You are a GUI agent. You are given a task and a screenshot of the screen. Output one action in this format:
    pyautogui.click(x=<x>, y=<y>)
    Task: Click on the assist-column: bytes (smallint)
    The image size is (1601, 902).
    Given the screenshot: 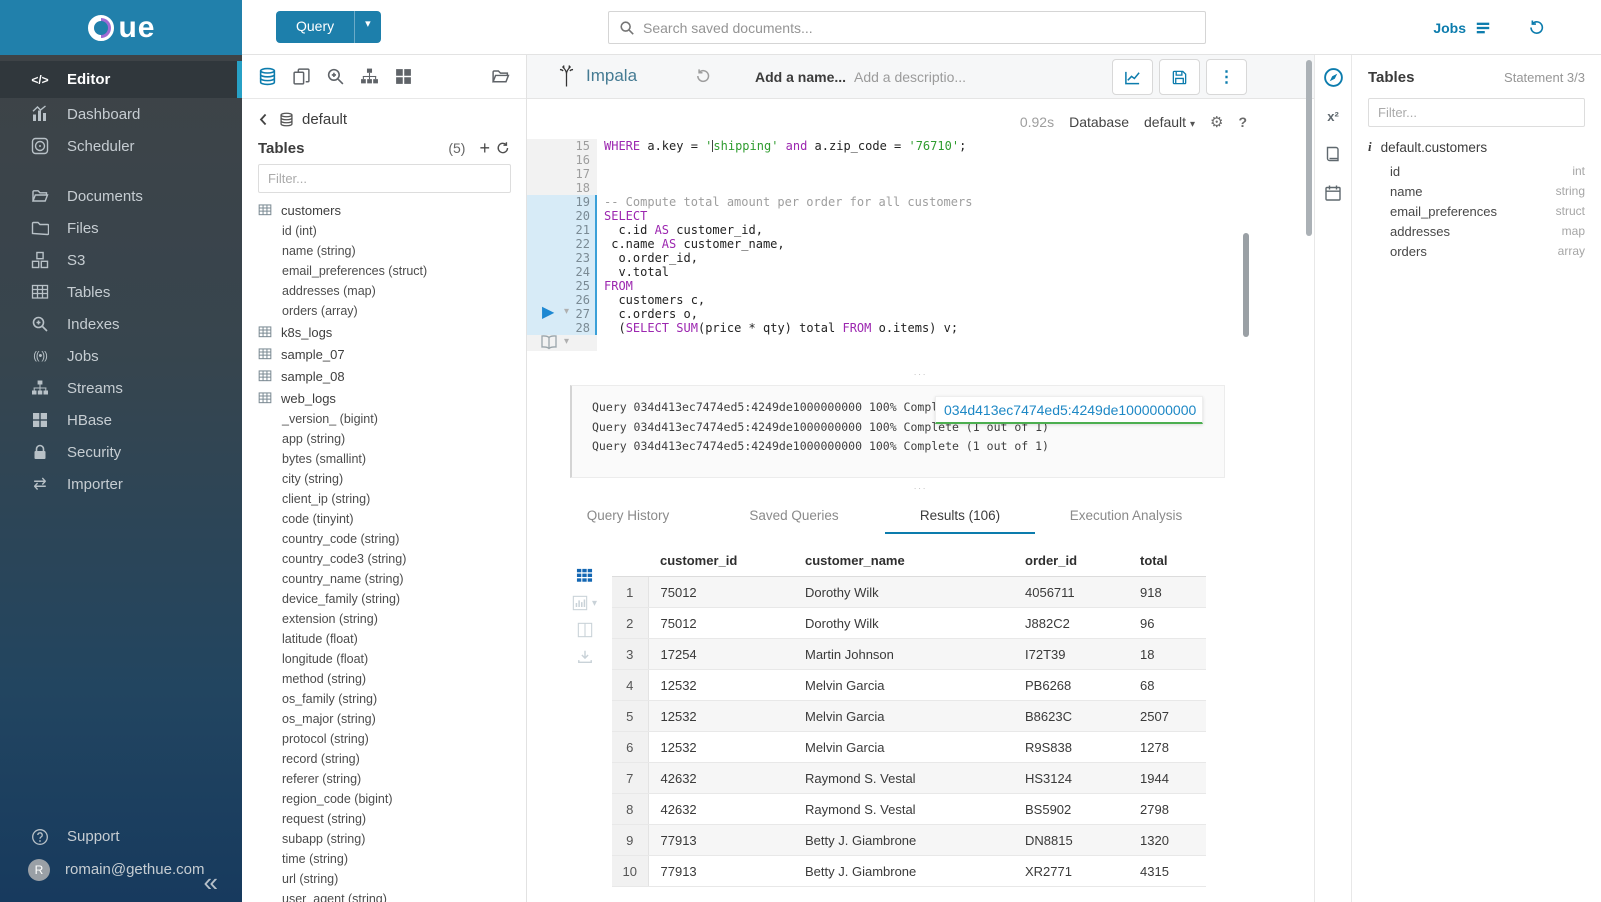 What is the action you would take?
    pyautogui.click(x=324, y=459)
    